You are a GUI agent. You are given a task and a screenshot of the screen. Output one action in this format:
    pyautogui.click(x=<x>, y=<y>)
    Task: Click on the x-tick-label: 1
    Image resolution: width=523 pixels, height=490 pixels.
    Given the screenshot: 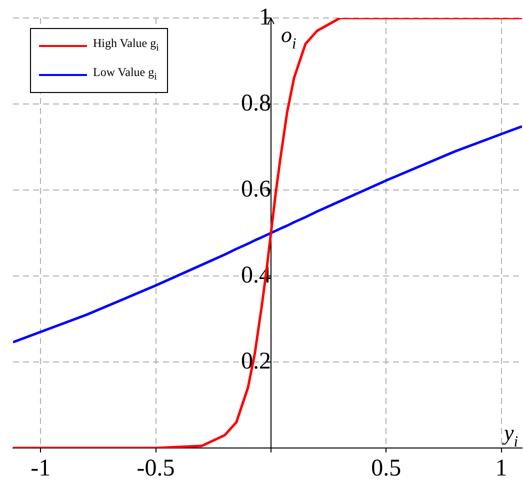 What is the action you would take?
    pyautogui.click(x=501, y=469)
    